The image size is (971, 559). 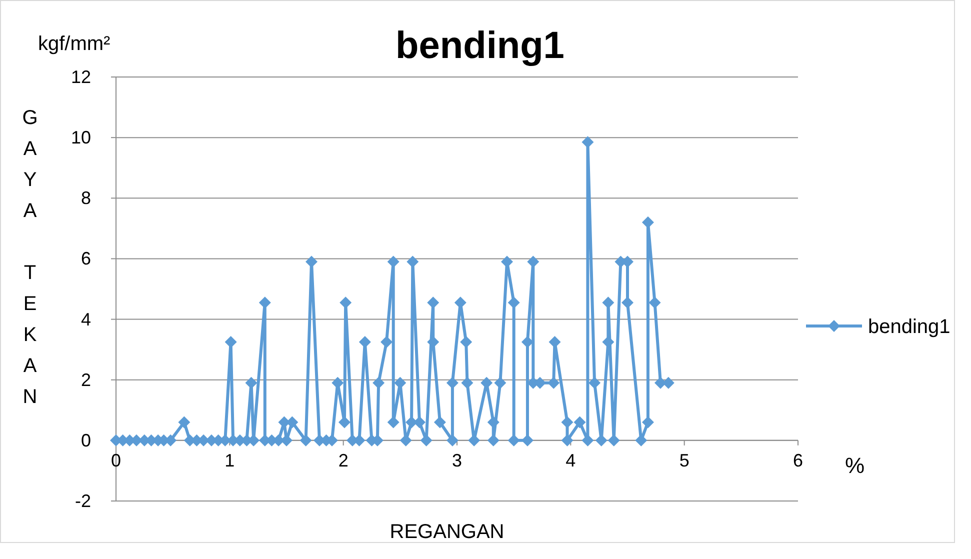 What do you see at coordinates (30, 257) in the screenshot?
I see `text: GAYA TEKAN` at bounding box center [30, 257].